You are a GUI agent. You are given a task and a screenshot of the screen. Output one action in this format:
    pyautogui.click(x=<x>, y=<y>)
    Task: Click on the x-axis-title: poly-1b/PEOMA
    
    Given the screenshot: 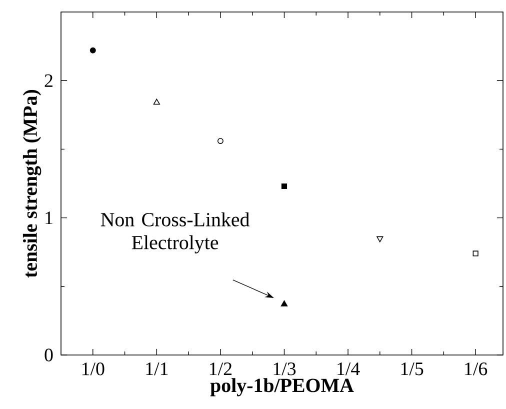 What is the action you would take?
    pyautogui.click(x=282, y=387)
    